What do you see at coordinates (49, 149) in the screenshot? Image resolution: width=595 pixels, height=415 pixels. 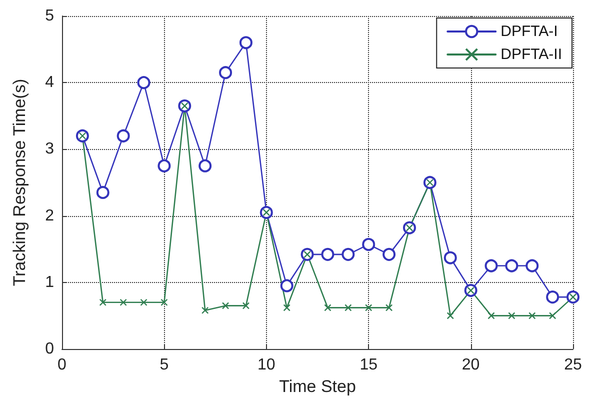 I see `y-tick-label: 3` at bounding box center [49, 149].